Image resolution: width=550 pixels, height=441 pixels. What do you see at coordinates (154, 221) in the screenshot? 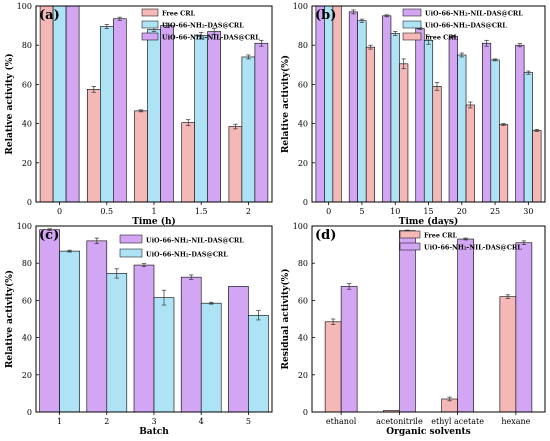
I see `x-axis-title: Time (h)` at bounding box center [154, 221].